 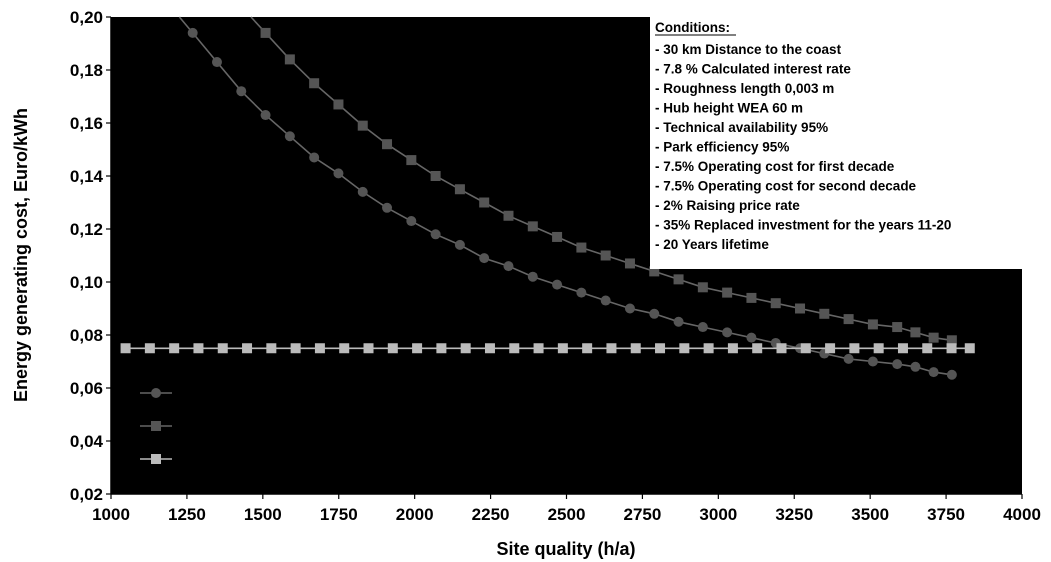 What do you see at coordinates (727, 205) in the screenshot?
I see `condition-line: - 2% Raising price rate` at bounding box center [727, 205].